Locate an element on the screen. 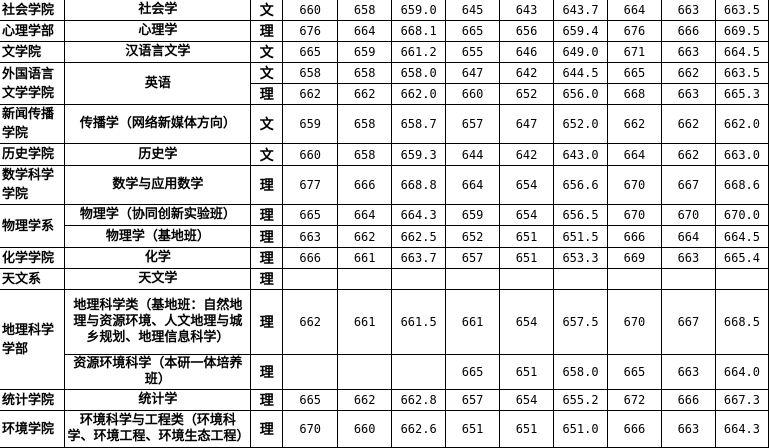 This screenshot has height=448, width=769. score-cell: 656 is located at coordinates (527, 31).